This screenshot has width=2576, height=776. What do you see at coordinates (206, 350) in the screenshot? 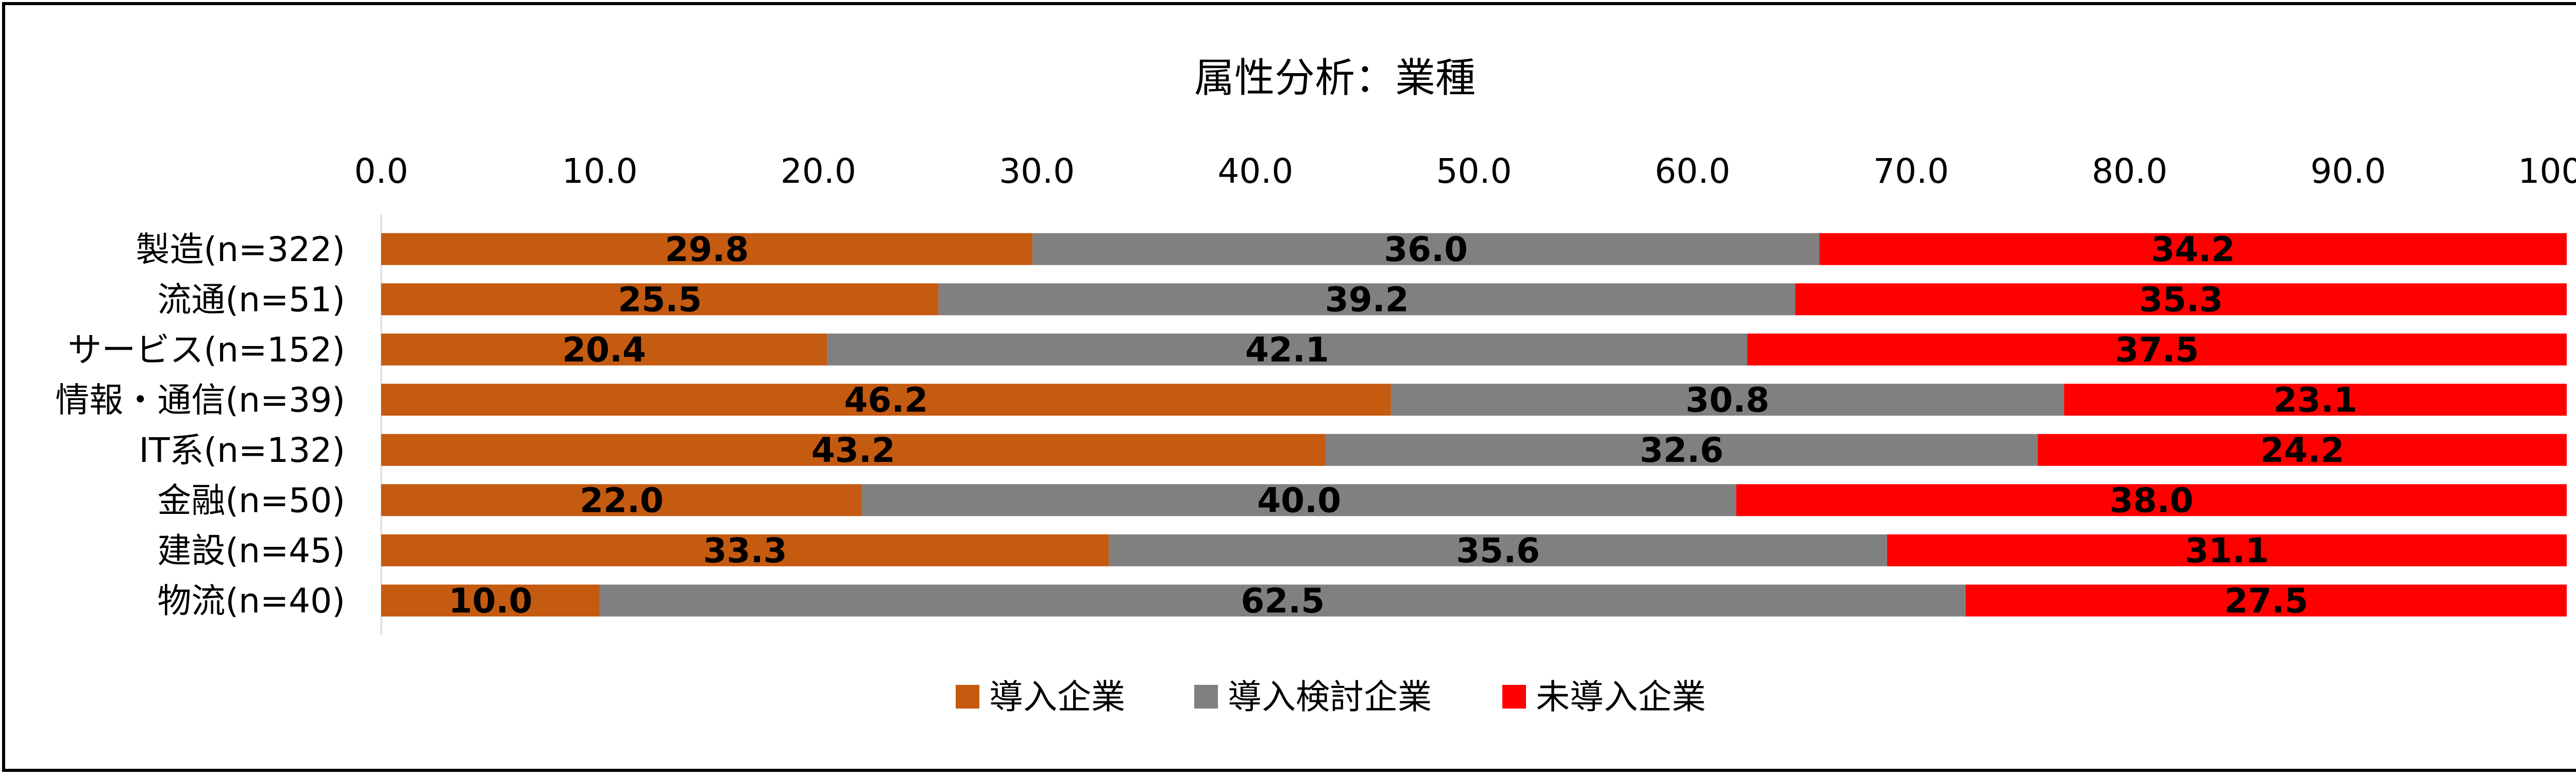
I see `category-label: サービス(n=152)` at bounding box center [206, 350].